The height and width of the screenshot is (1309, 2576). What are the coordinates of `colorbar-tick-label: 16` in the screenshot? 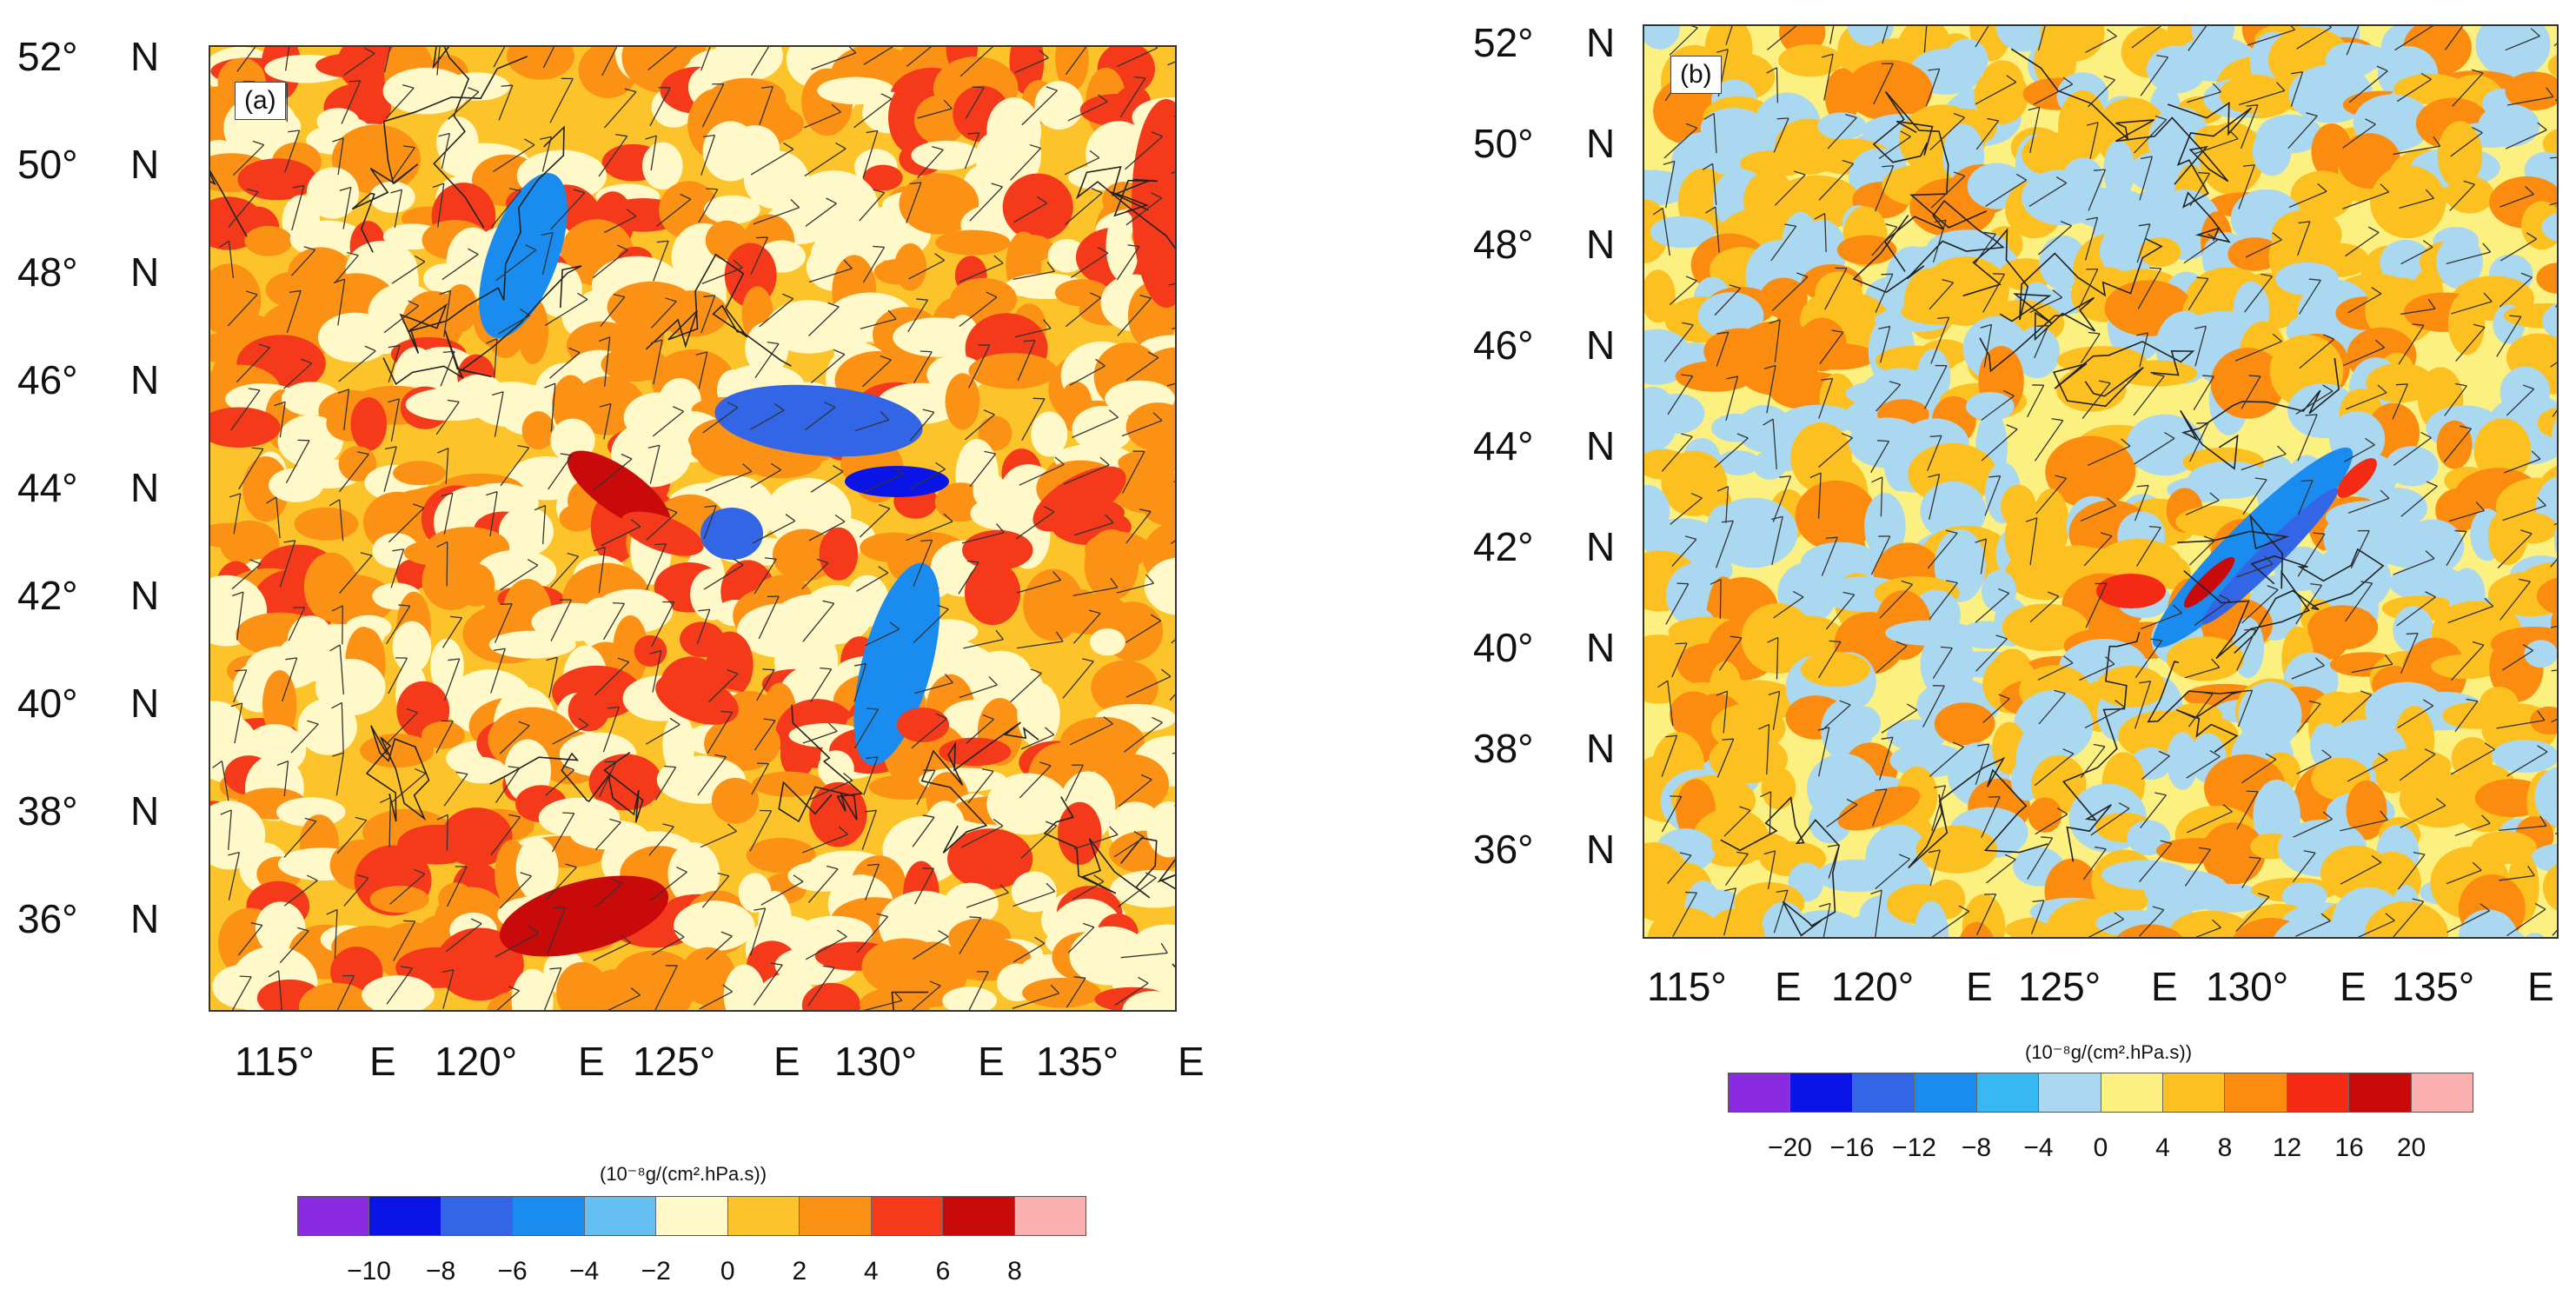 It's located at (2349, 1147).